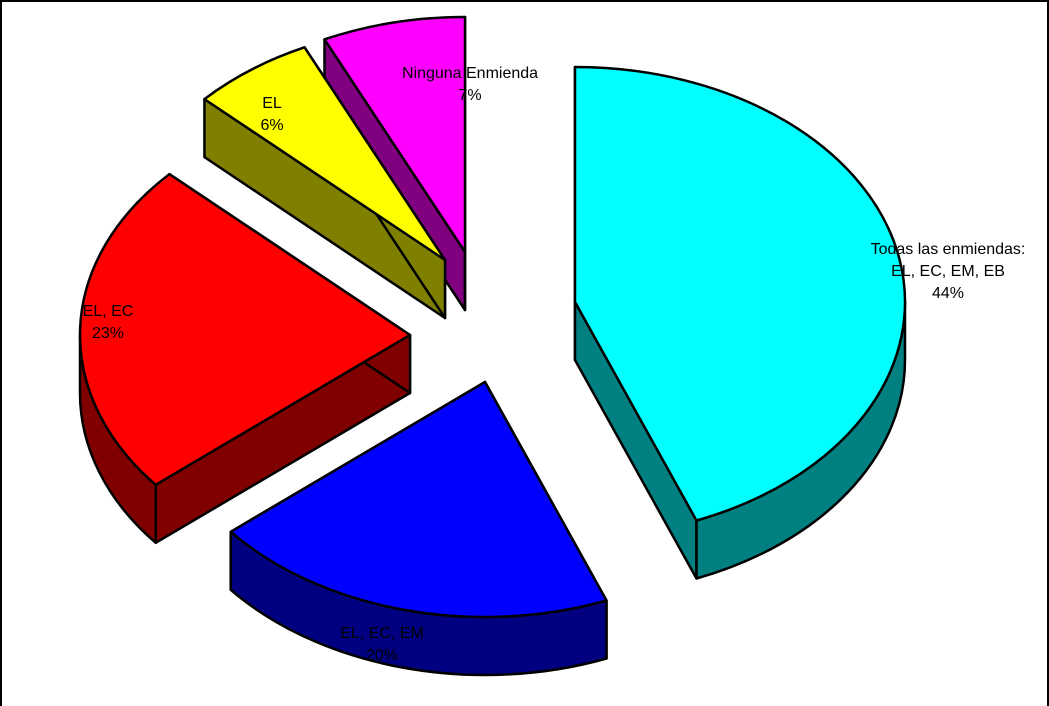 Image resolution: width=1049 pixels, height=706 pixels. What do you see at coordinates (948, 271) in the screenshot?
I see `data-label-todas-las-enmiendas-el-ec-em-eb: Todas las enmiendas: EL, EC, EM, EB 44%` at bounding box center [948, 271].